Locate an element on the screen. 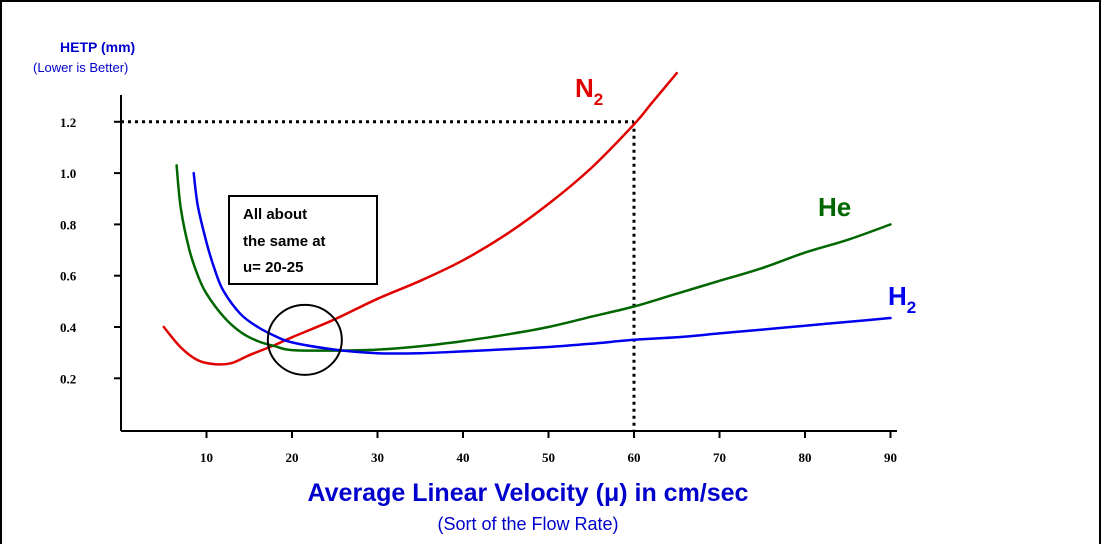 Image resolution: width=1103 pixels, height=544 pixels. y-tick-label: 0.4 is located at coordinates (68, 327).